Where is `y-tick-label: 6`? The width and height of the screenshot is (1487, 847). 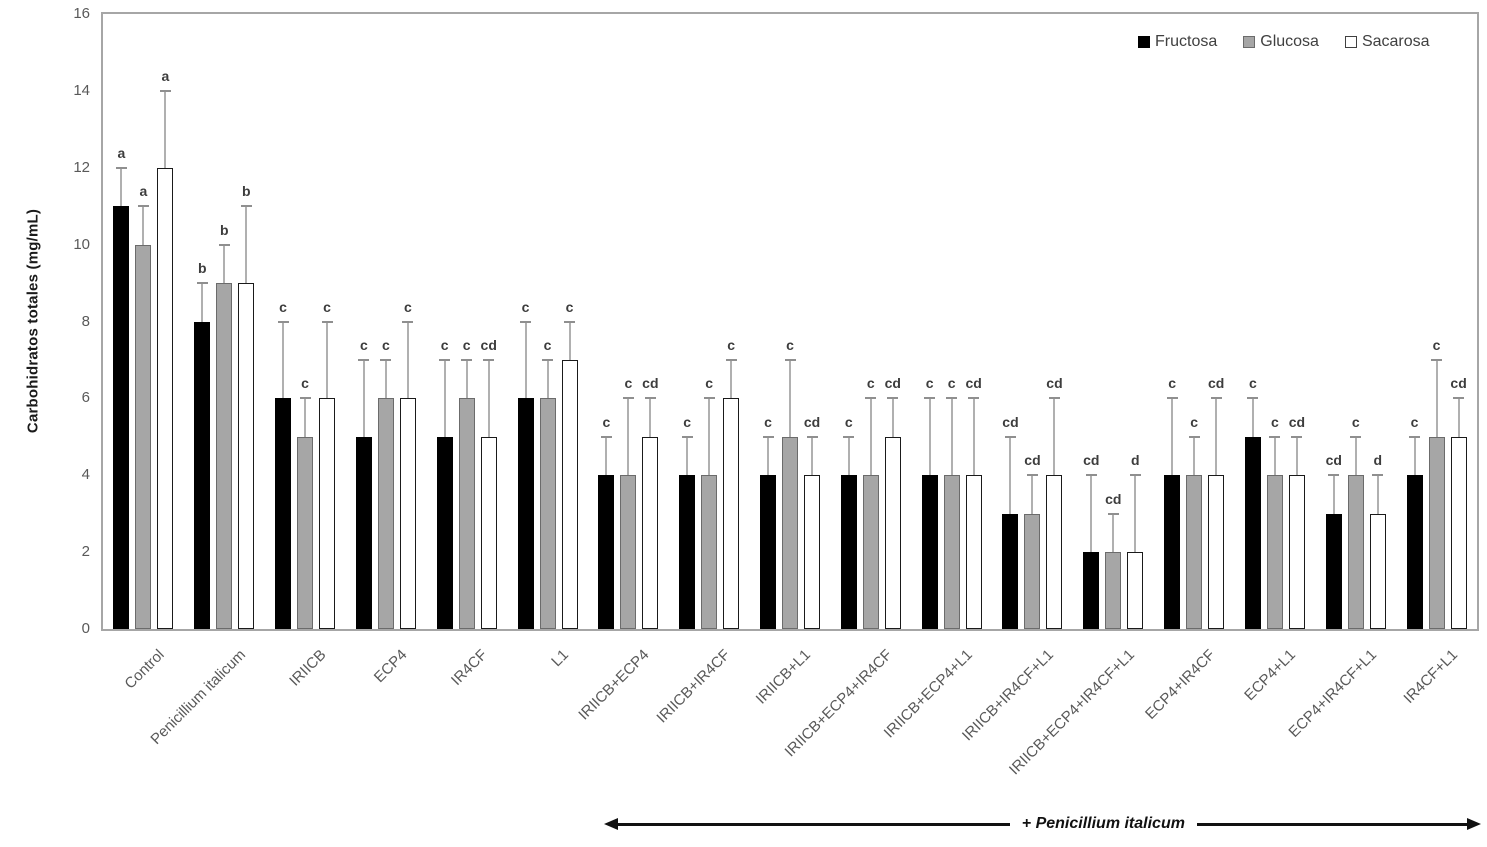 y-tick-label: 6 is located at coordinates (85, 398).